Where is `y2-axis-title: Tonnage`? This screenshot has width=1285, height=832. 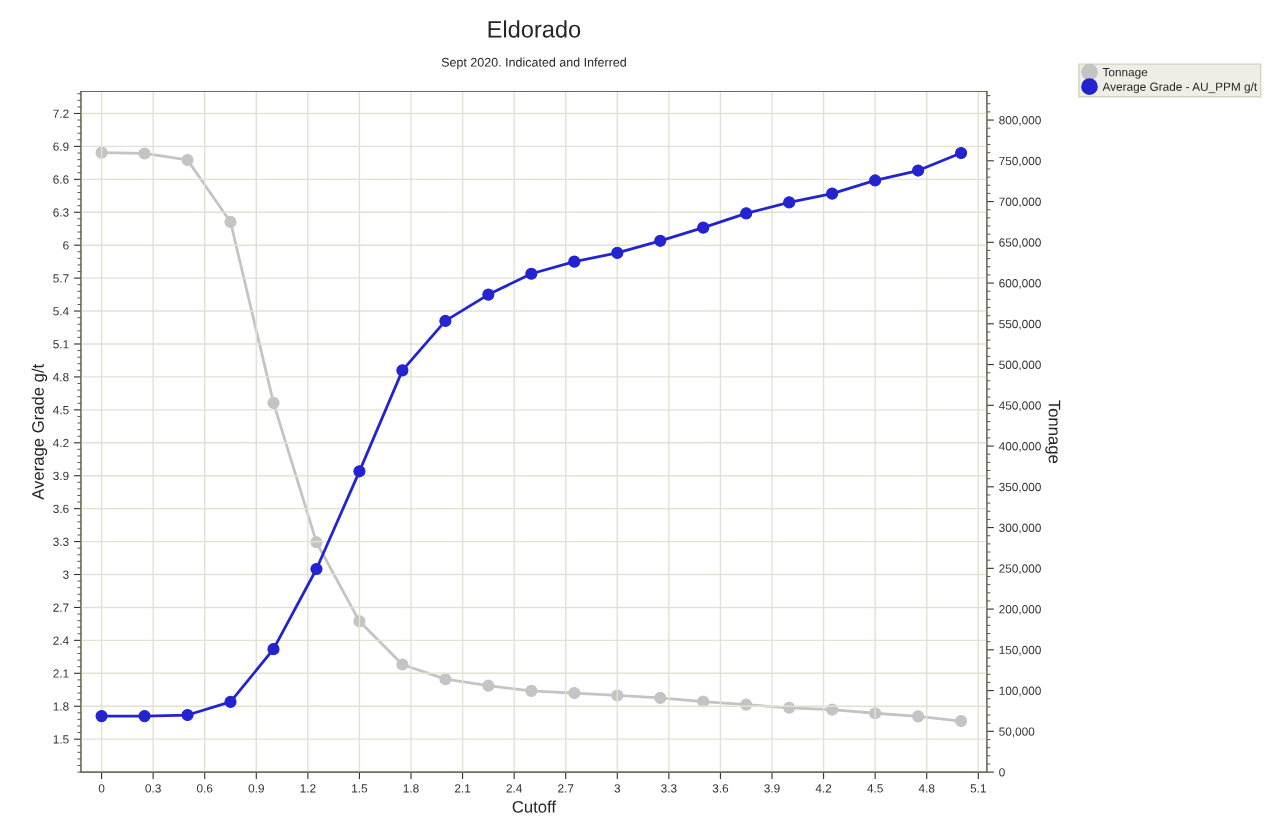 y2-axis-title: Tonnage is located at coordinates (1053, 432).